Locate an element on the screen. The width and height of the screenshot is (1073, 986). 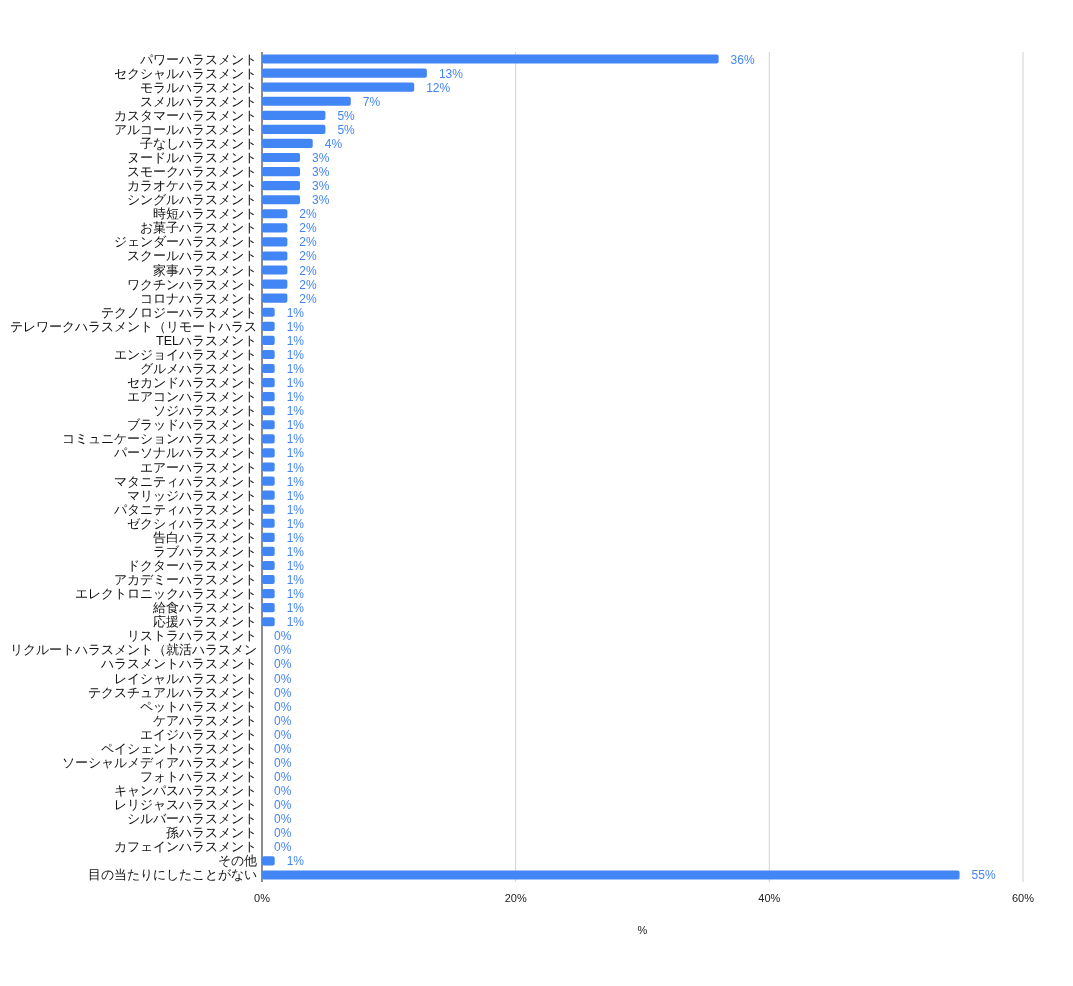
y-tick-label: エイジハラスメント is located at coordinates (198, 734).